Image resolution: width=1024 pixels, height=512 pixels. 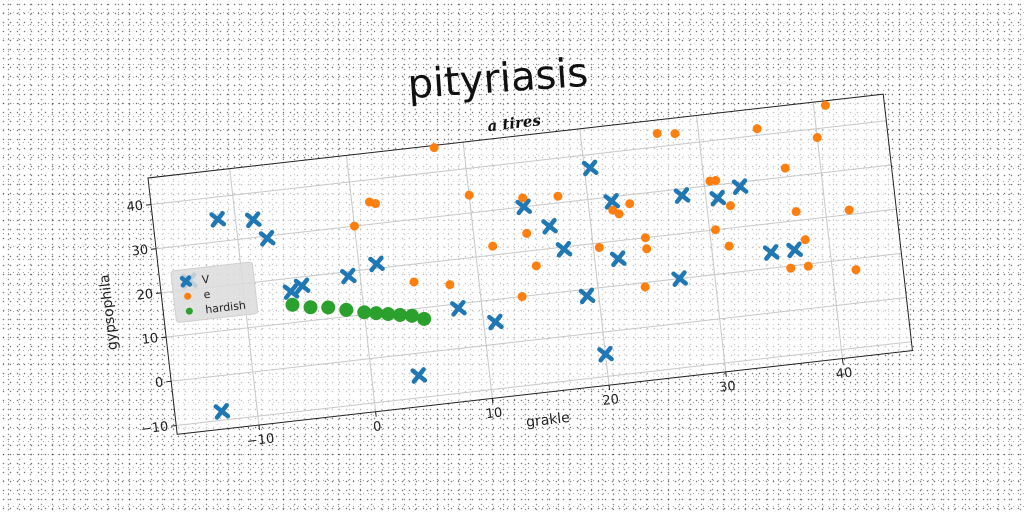 I want to click on series-hardish, so click(x=358, y=311).